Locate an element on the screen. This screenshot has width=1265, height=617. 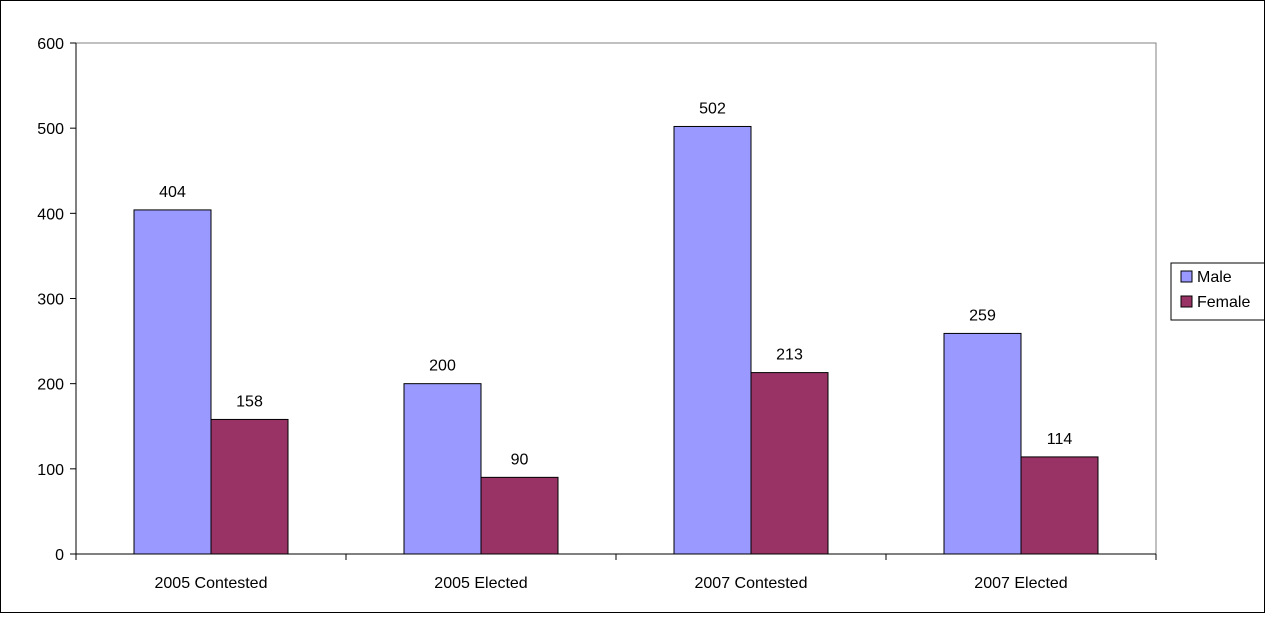
data-label-female: 213 is located at coordinates (789, 355).